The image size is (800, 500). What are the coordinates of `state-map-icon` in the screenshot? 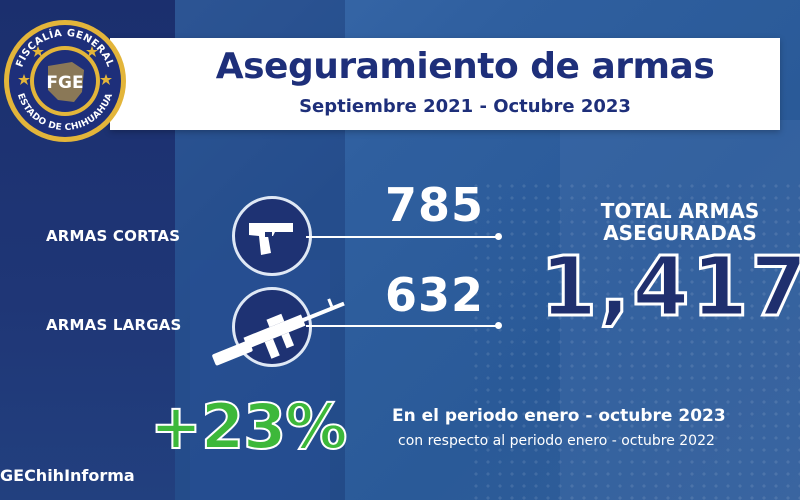 It's located at (66, 82).